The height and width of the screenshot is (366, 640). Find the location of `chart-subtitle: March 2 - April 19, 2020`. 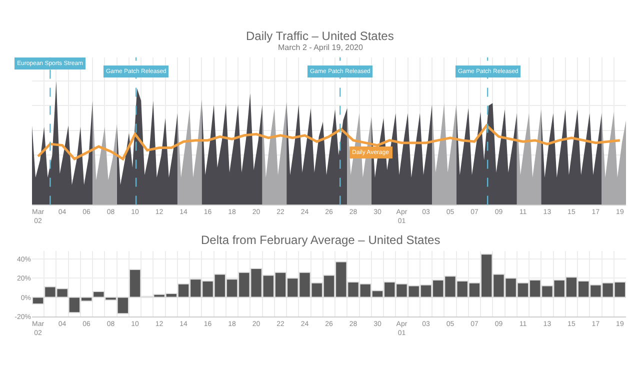

chart-subtitle: March 2 - April 19, 2020 is located at coordinates (321, 47).